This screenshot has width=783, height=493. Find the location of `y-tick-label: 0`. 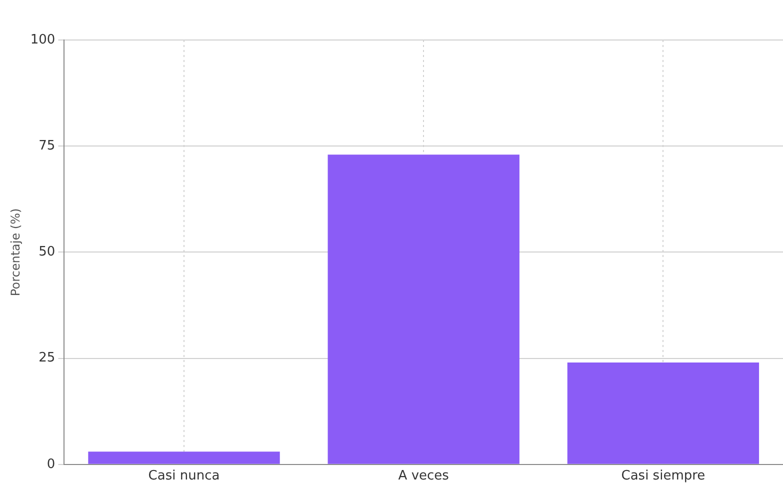

y-tick-label: 0 is located at coordinates (51, 464).